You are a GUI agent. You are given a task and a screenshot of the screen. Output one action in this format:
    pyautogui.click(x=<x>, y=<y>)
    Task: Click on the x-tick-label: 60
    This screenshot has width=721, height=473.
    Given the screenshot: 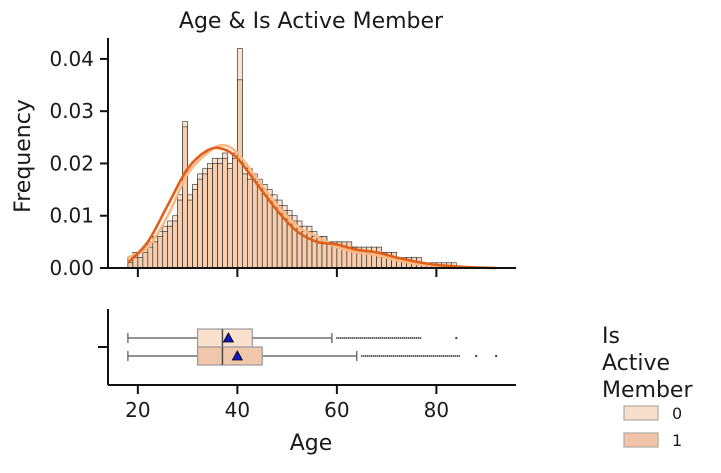 What is the action you would take?
    pyautogui.click(x=336, y=410)
    